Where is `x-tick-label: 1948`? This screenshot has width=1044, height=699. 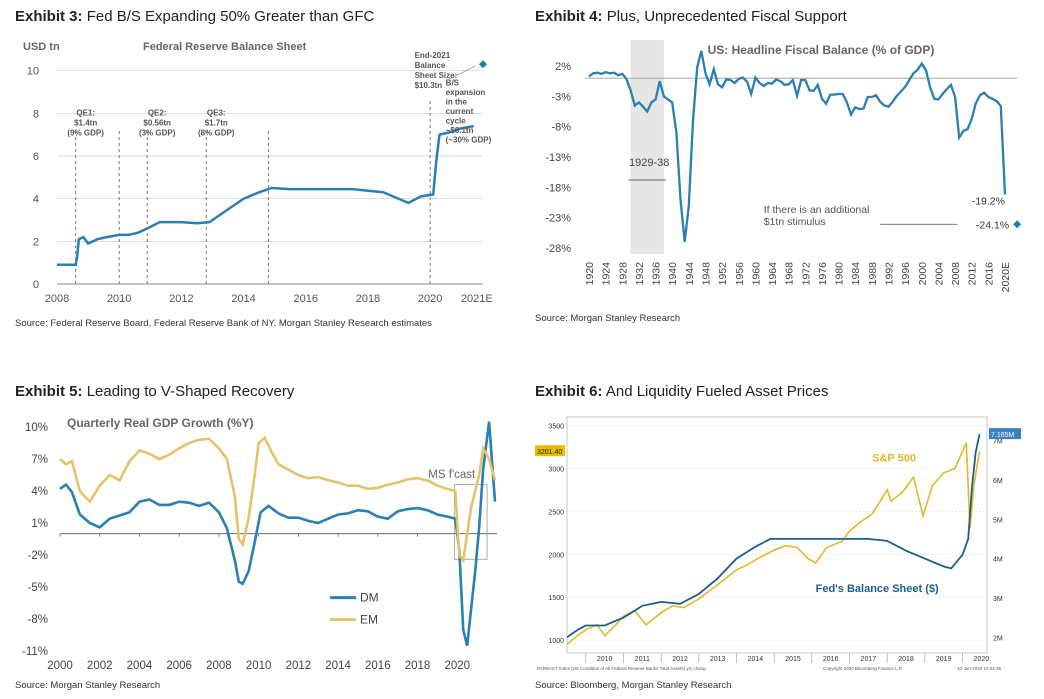 x-tick-label: 1948 is located at coordinates (706, 274).